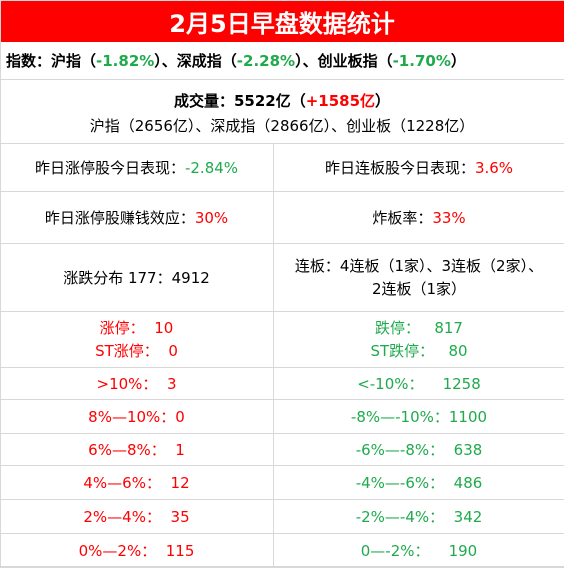  Describe the element at coordinates (419, 288) in the screenshot. I see `consecutive-line-2: 2连板（1家）` at that location.